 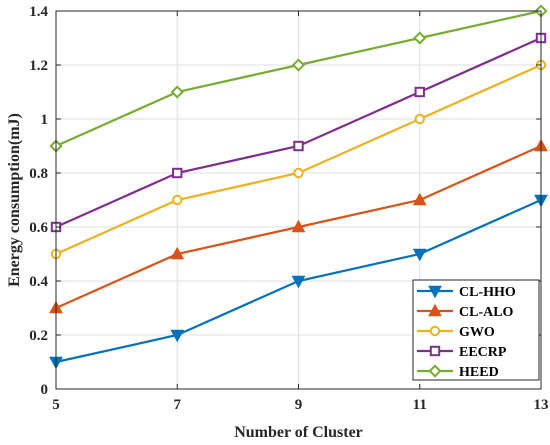 I want to click on x-tick-label: 11, so click(x=420, y=405).